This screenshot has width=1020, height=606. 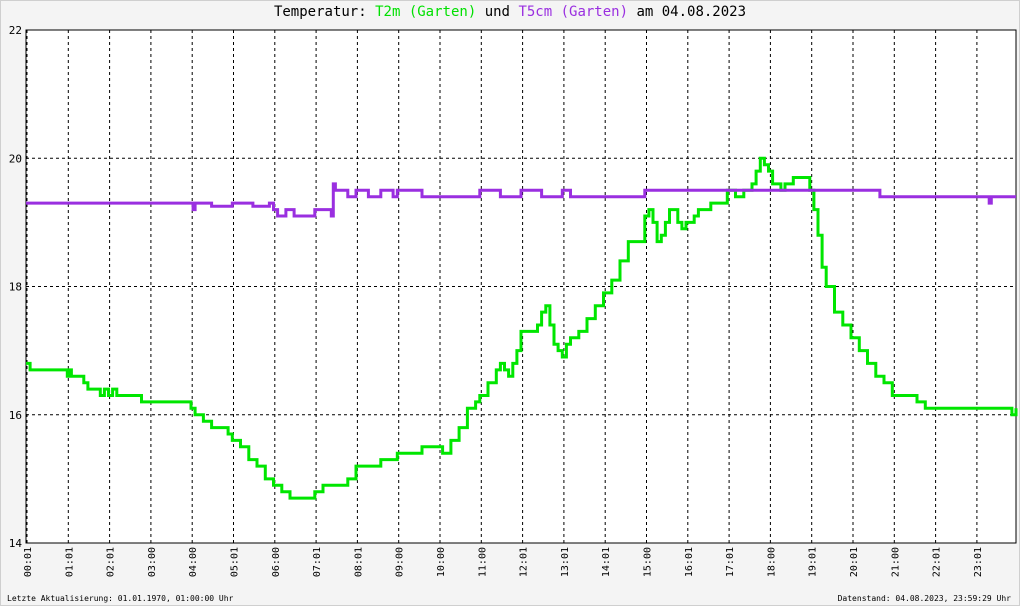 What do you see at coordinates (573, 12) in the screenshot?
I see `title-series-t5cm: T5cm (Garten)` at bounding box center [573, 12].